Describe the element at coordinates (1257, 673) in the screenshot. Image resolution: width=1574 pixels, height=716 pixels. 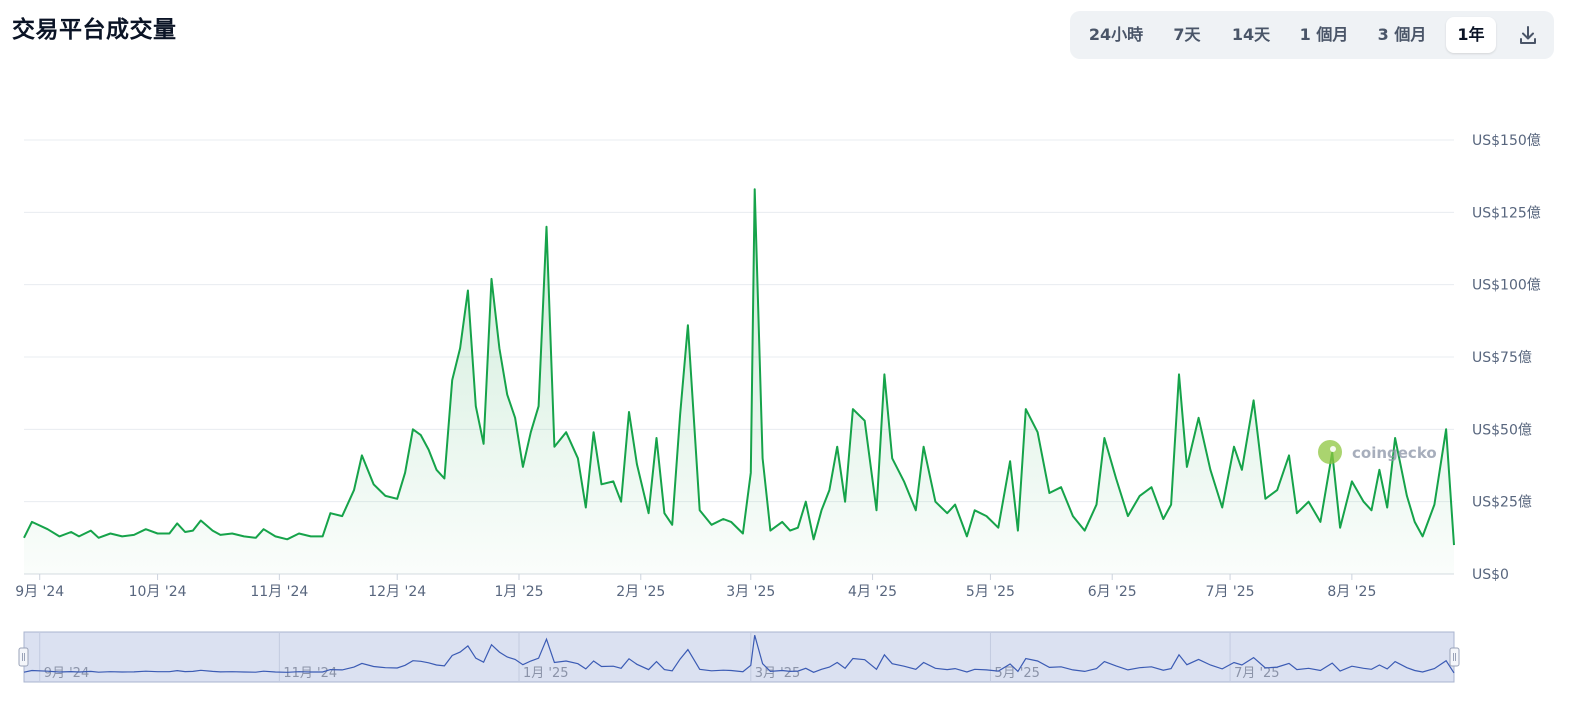
I see `navigator-label: 7月 '25` at that location.